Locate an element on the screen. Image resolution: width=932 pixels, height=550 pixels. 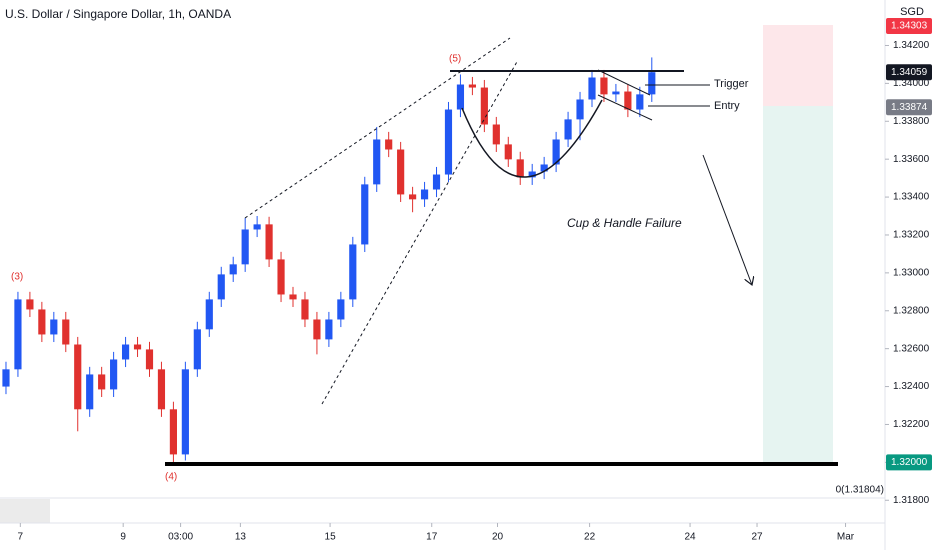
y-tick-label: 1.33200 is located at coordinates (911, 235).